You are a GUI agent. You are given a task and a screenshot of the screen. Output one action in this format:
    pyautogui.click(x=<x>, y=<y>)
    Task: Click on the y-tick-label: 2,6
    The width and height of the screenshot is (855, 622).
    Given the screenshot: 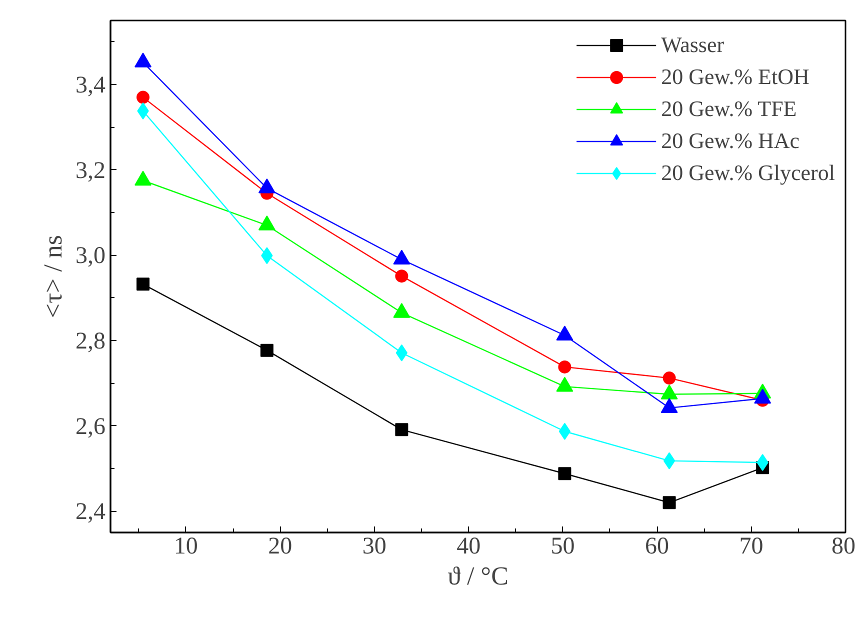 What is the action you would take?
    pyautogui.click(x=91, y=427)
    